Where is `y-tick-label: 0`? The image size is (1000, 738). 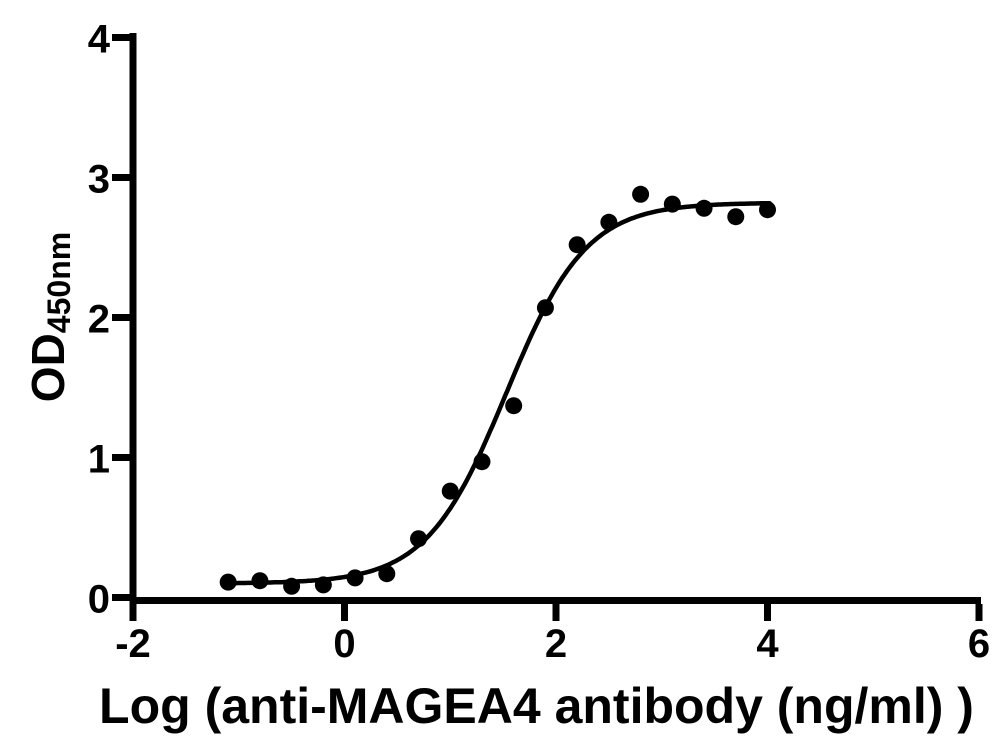 y-tick-label: 0 is located at coordinates (99, 600).